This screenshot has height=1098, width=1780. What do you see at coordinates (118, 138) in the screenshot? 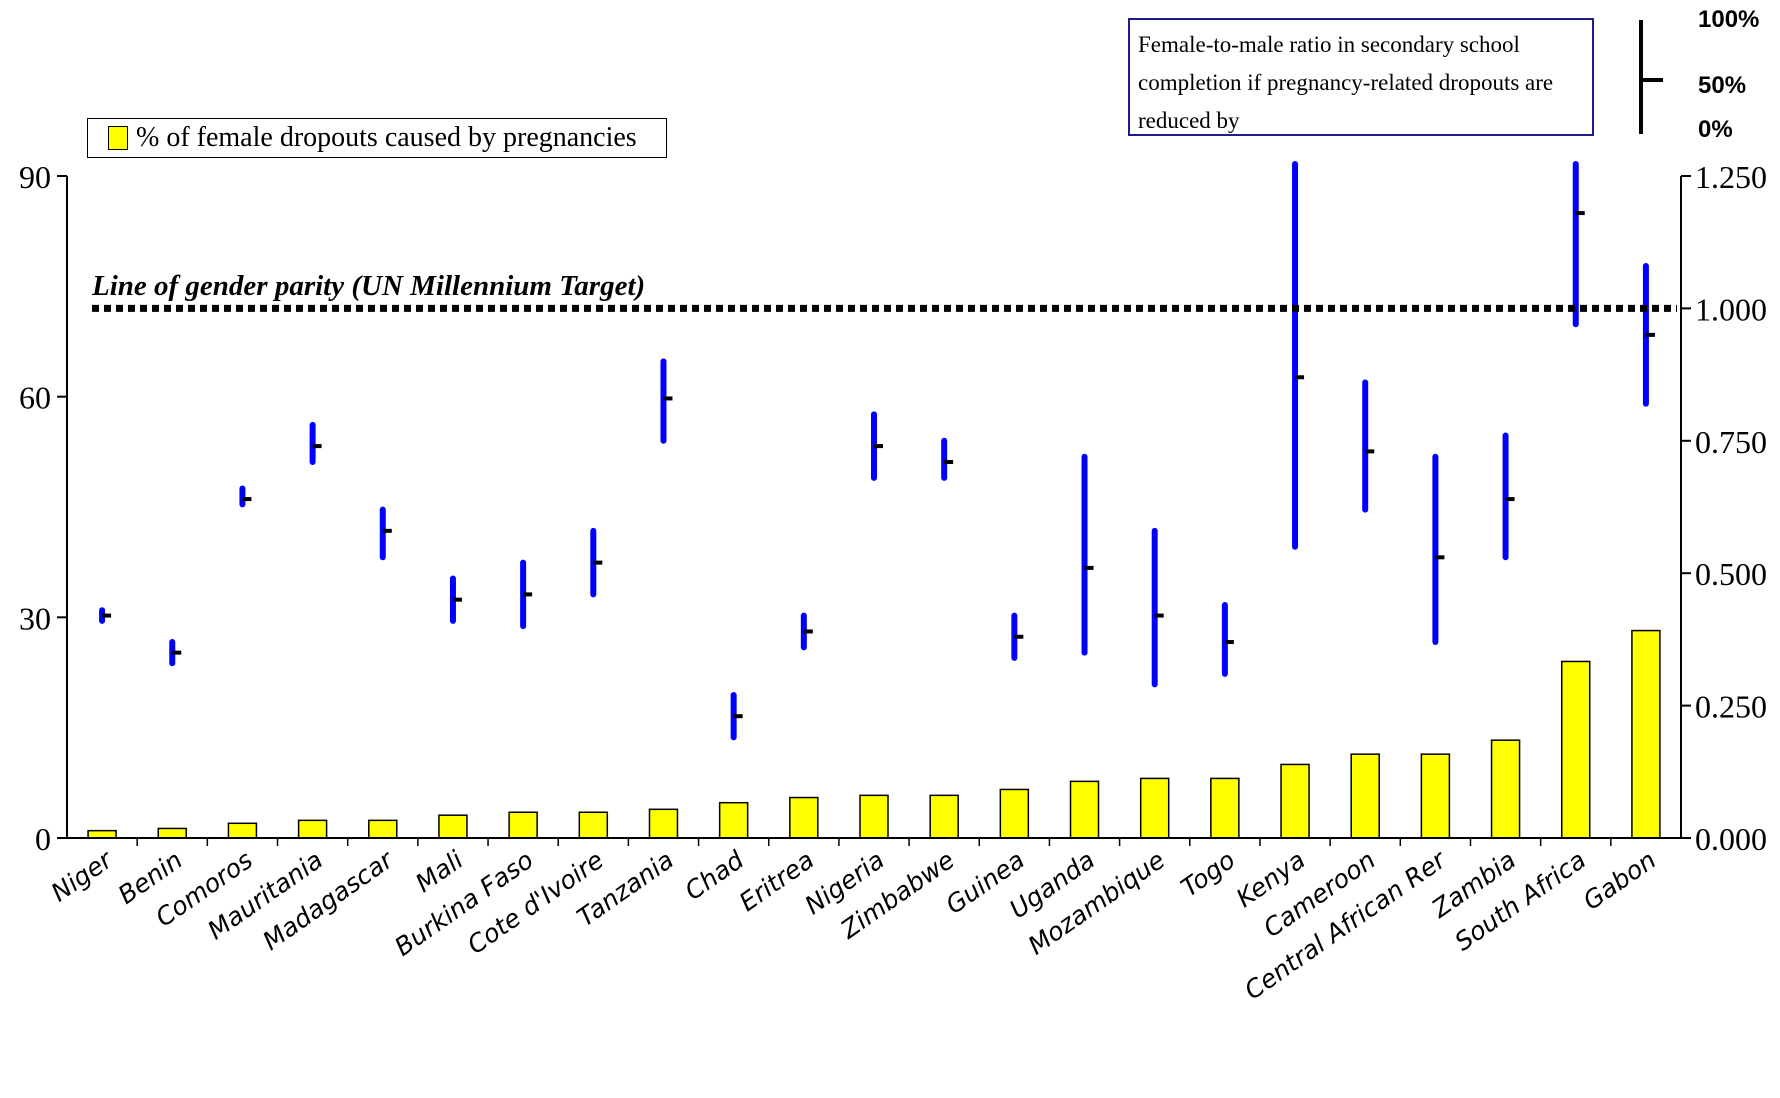
I see `bar-legend-swatch` at bounding box center [118, 138].